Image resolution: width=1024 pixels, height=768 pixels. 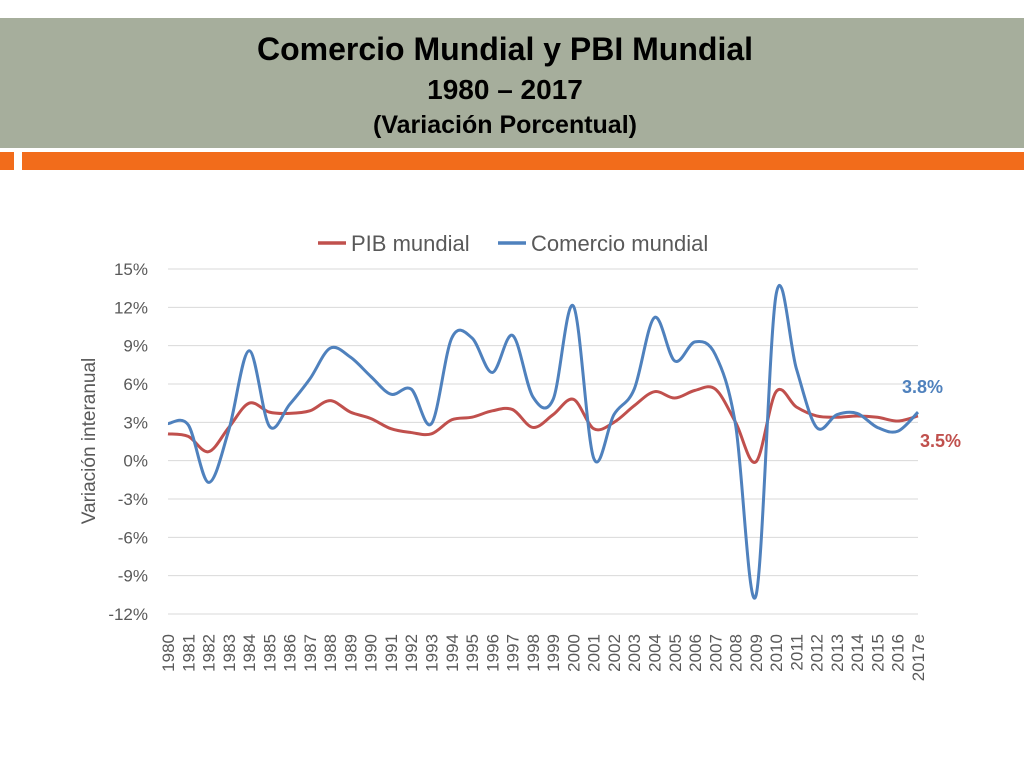 What do you see at coordinates (505, 49) in the screenshot?
I see `slide-title: Comercio Mundial y PBI Mundial` at bounding box center [505, 49].